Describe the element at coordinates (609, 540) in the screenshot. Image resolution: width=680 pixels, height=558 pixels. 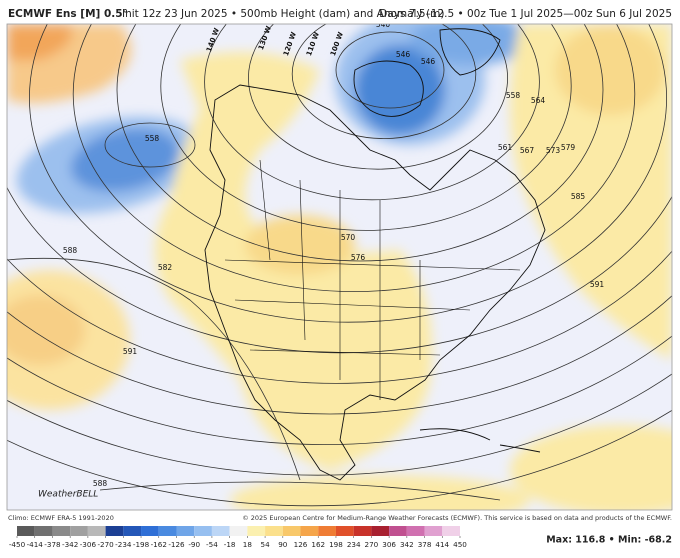
I see `extremes: Max: 116.8 • Min: -68.2` at that location.